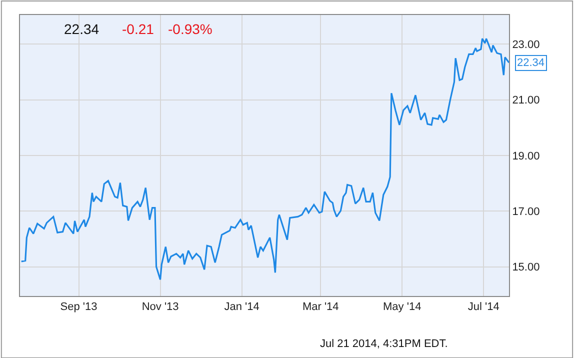 This screenshot has width=575, height=358. I want to click on y-tick-label: 15.00, so click(526, 268).